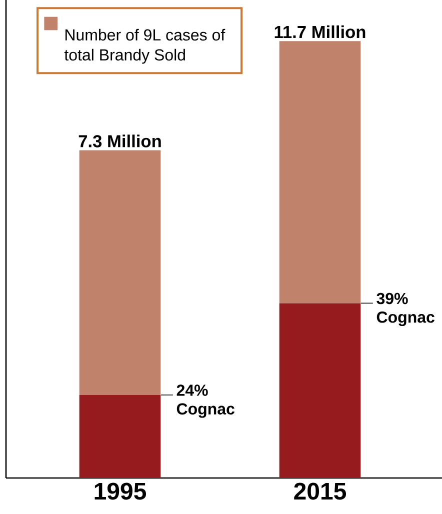 The height and width of the screenshot is (514, 442). Describe the element at coordinates (320, 31) in the screenshot. I see `annotation: 11.7 Million` at that location.